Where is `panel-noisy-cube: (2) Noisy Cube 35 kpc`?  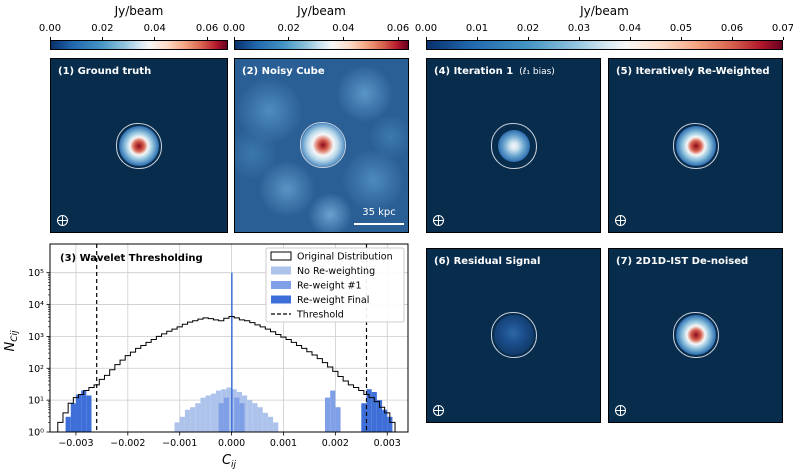 panel-noisy-cube: (2) Noisy Cube 35 kpc is located at coordinates (321, 145).